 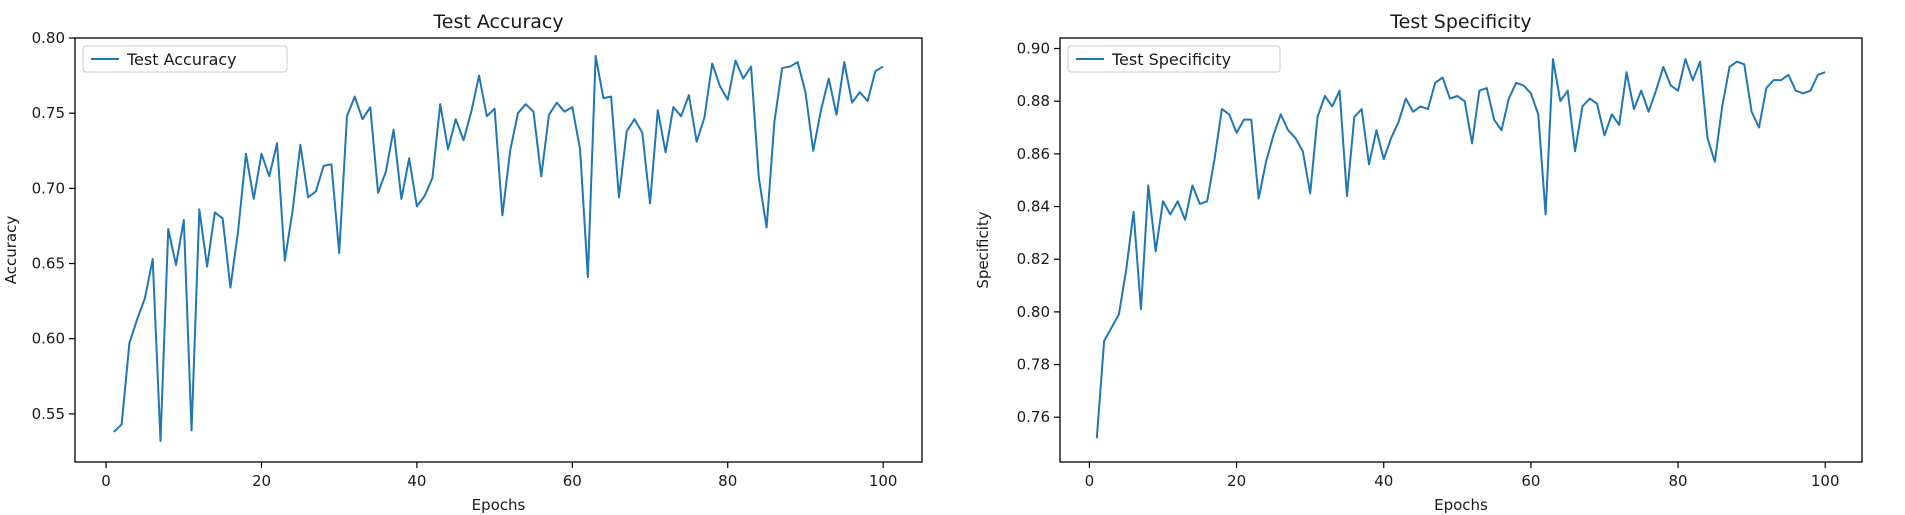 What do you see at coordinates (48, 414) in the screenshot?
I see `y-tick-label: 0.55` at bounding box center [48, 414].